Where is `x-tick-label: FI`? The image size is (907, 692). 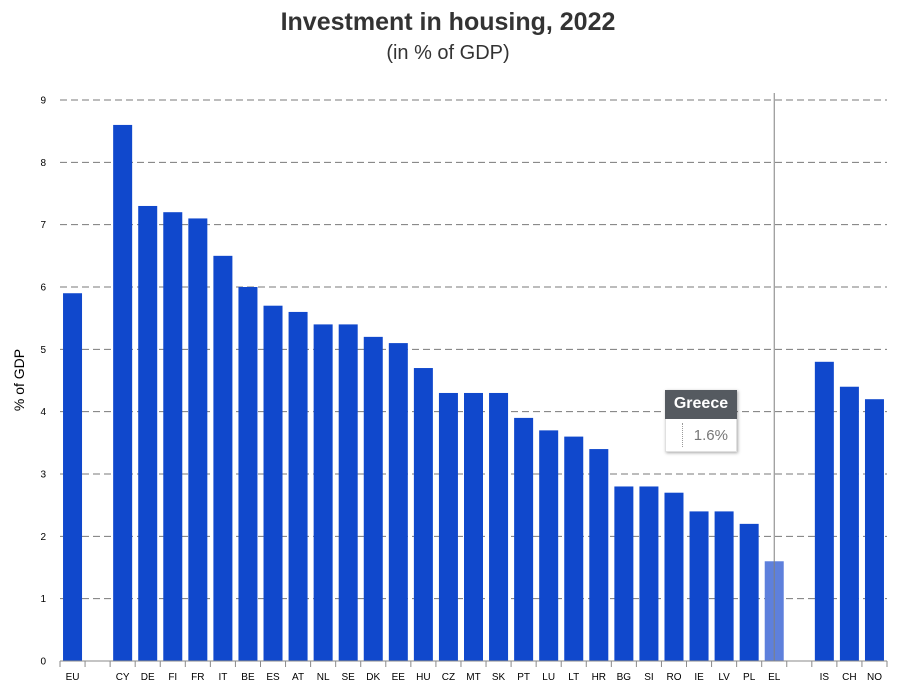 x-tick-label: FI is located at coordinates (172, 677).